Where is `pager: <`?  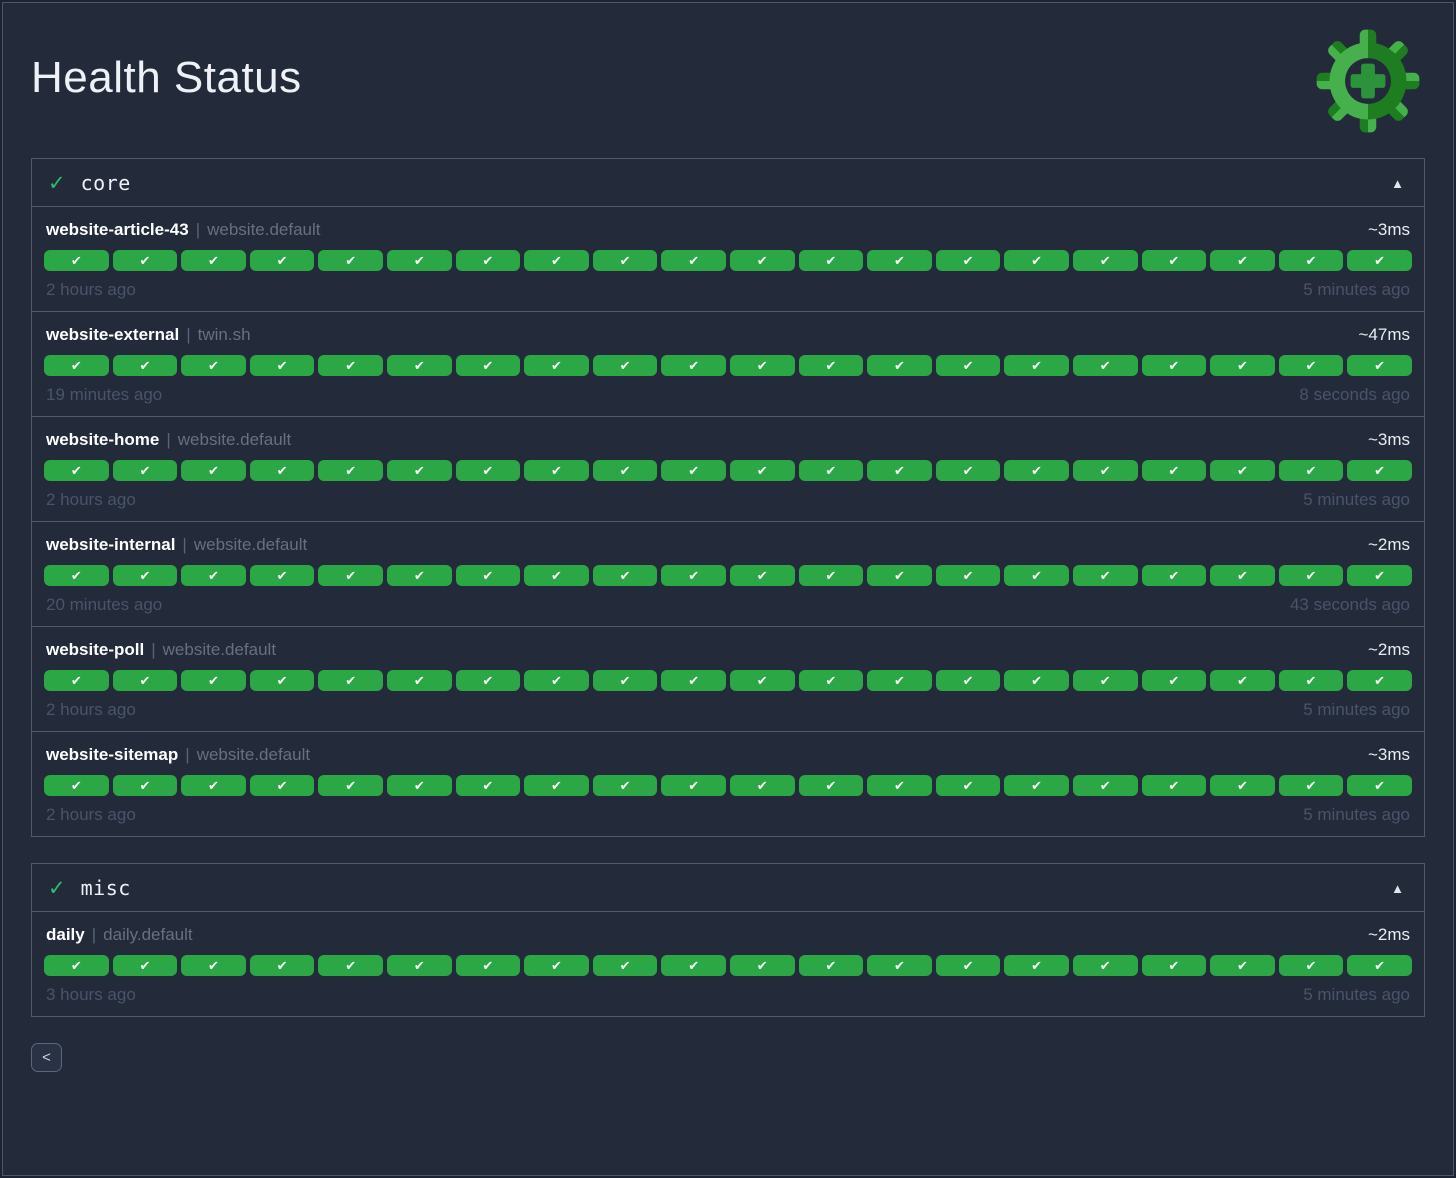 pager: < is located at coordinates (728, 1057).